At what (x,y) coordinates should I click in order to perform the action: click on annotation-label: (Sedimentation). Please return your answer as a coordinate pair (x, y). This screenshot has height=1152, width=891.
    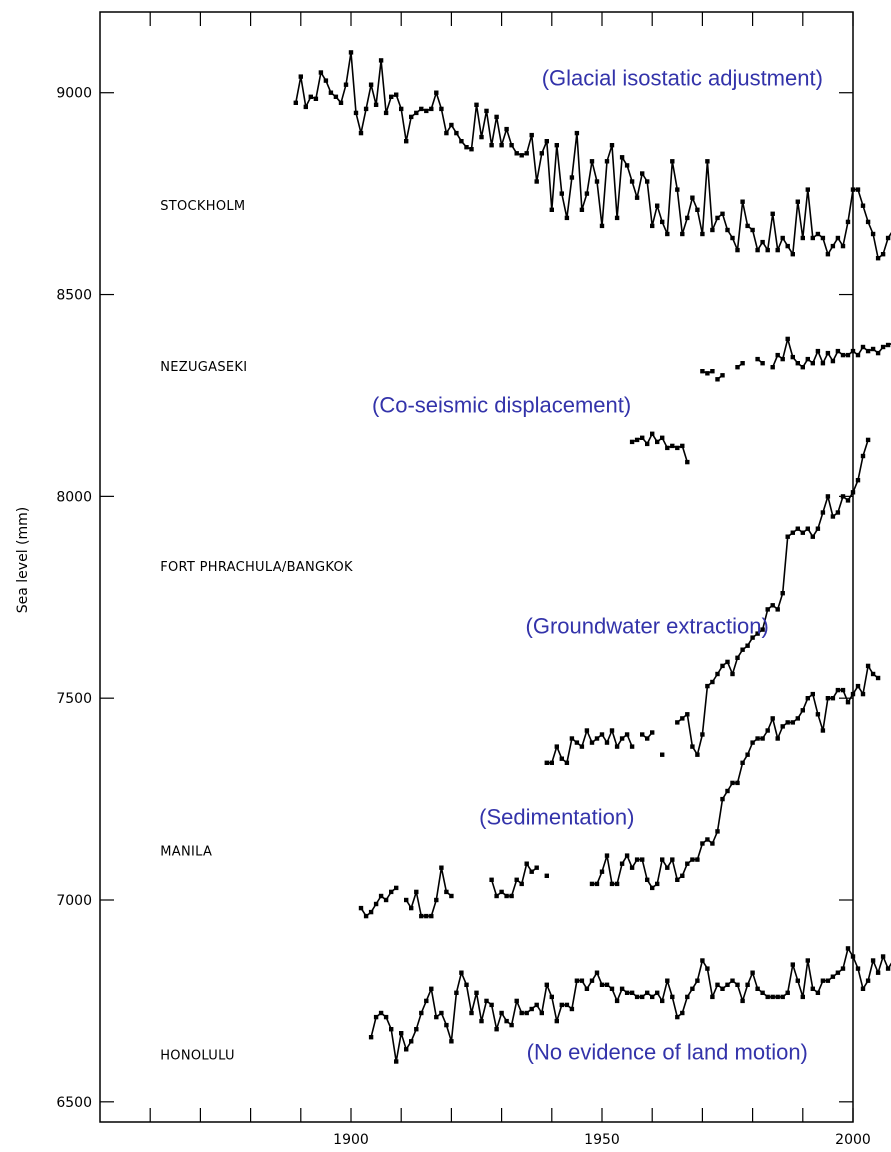
    Looking at the image, I should click on (556, 817).